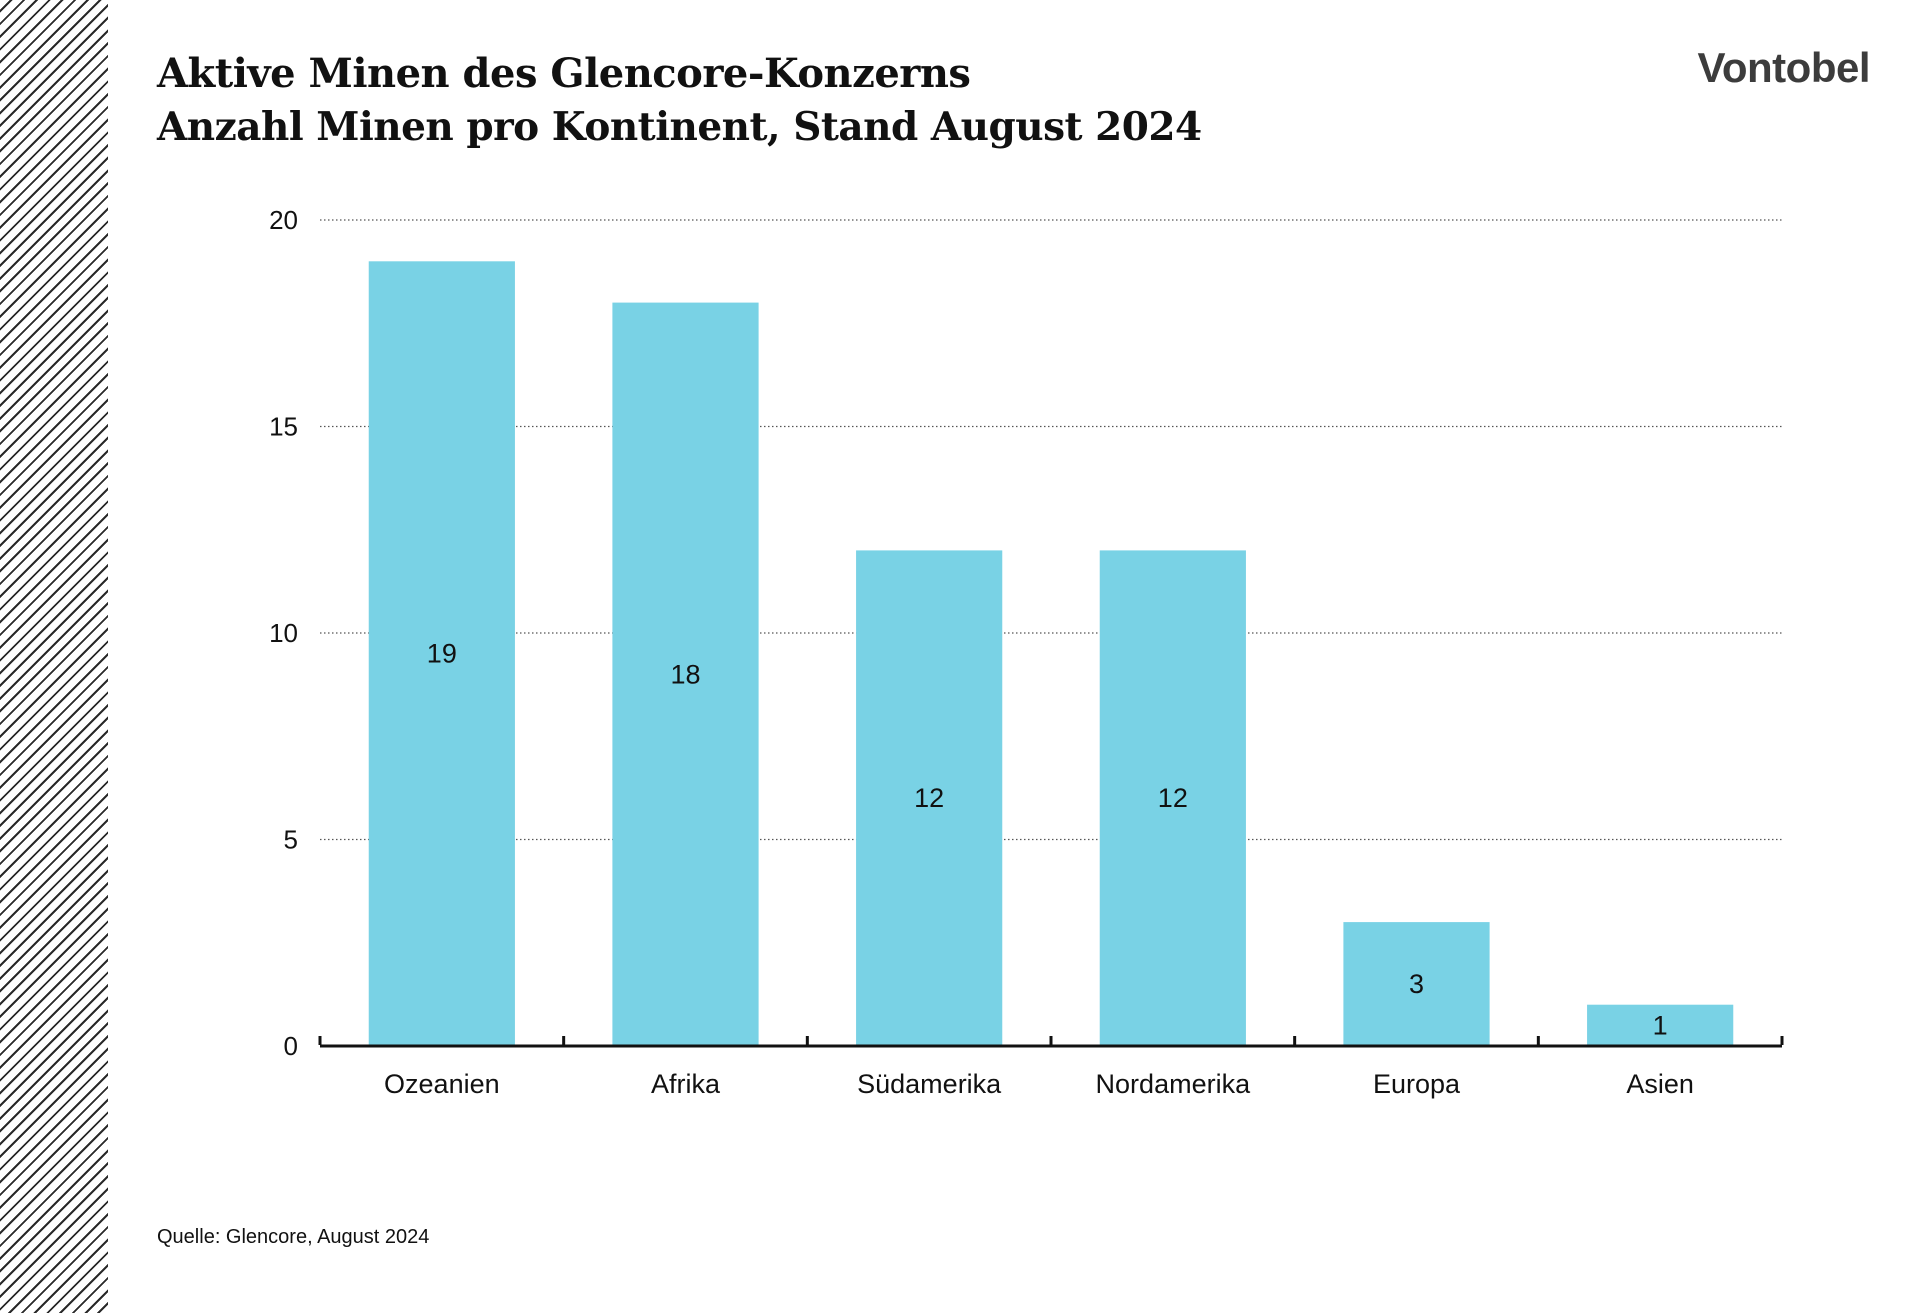 Image resolution: width=1920 pixels, height=1313 pixels. I want to click on bar-afrika, so click(685, 674).